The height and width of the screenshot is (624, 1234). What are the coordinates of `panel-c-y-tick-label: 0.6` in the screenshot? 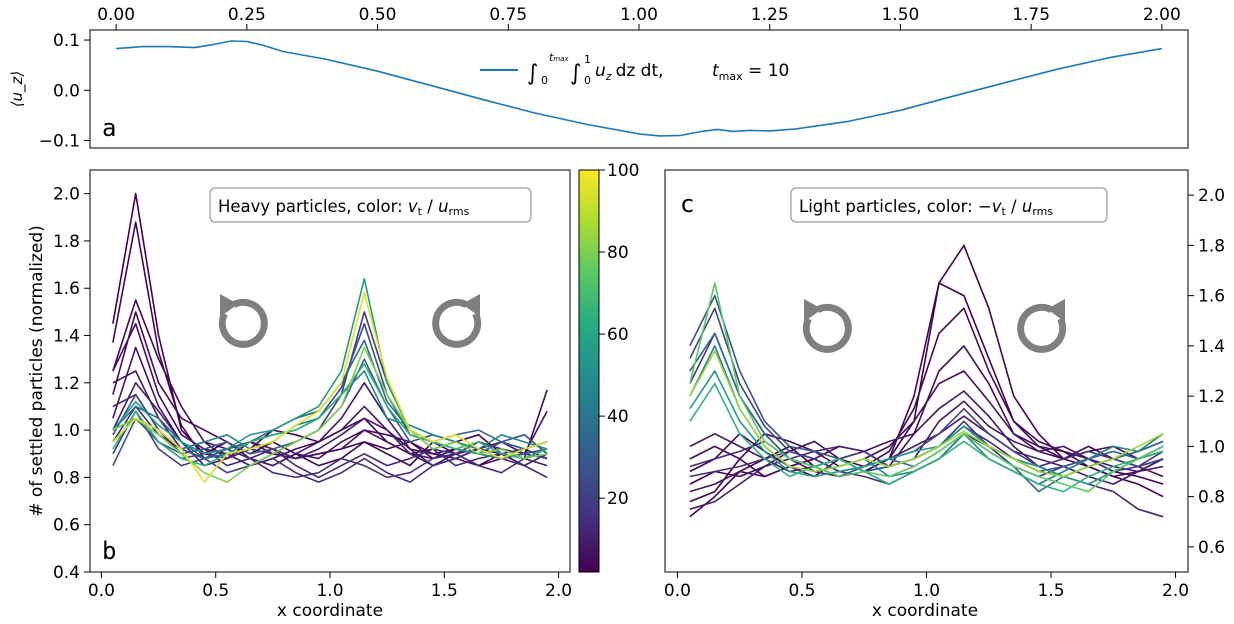 It's located at (1211, 548).